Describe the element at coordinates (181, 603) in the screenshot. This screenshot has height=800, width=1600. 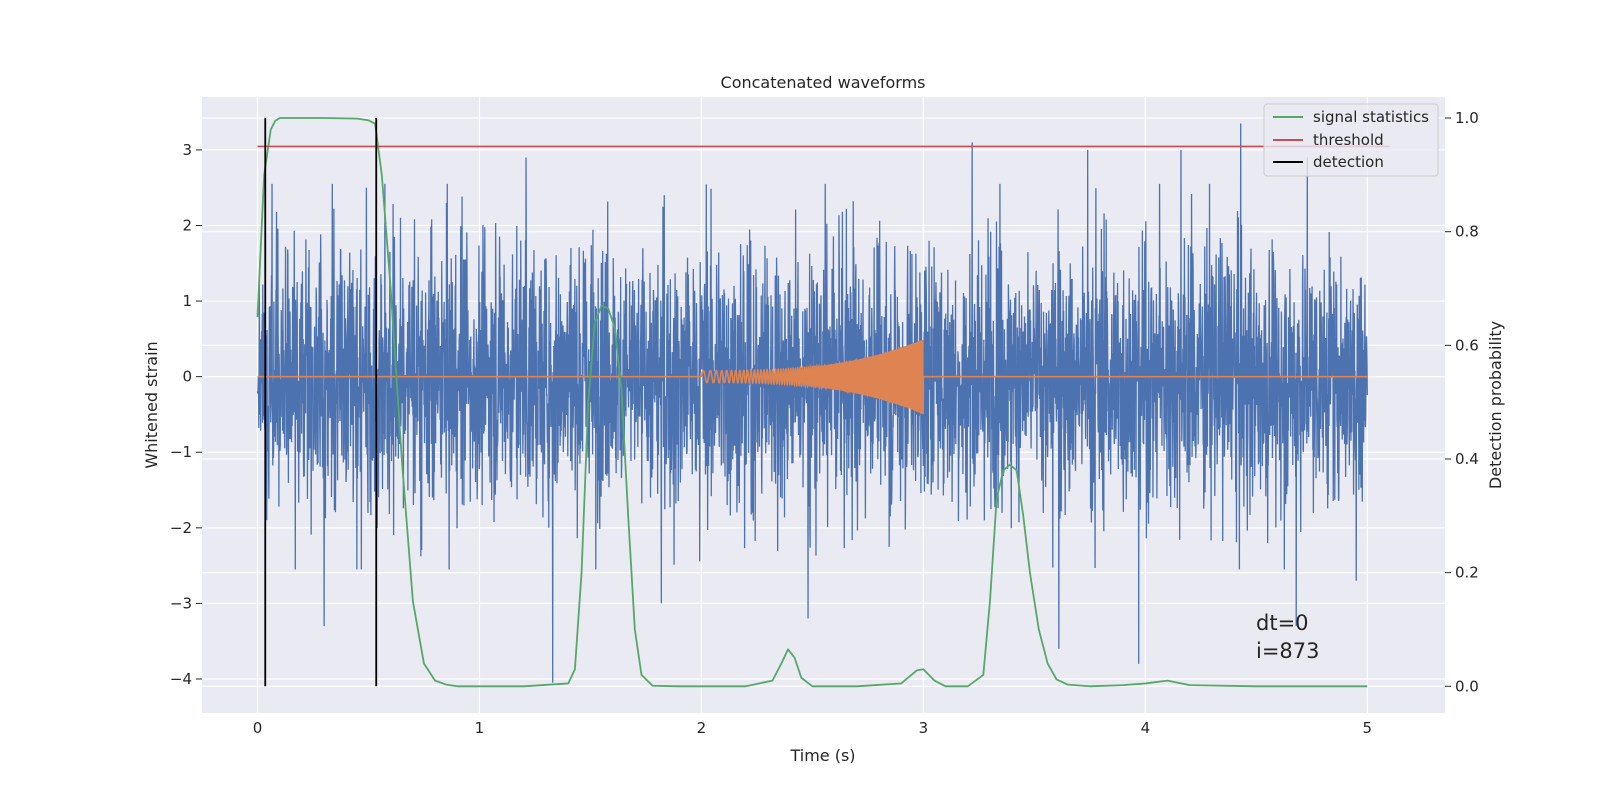
I see `y-tick-label: −3` at that location.